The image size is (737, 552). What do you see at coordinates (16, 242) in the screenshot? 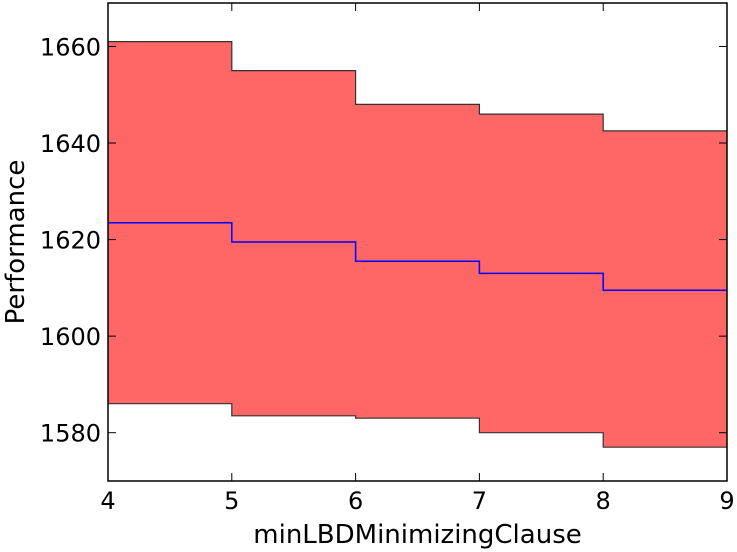
I see `y-axis-label: Performance` at bounding box center [16, 242].